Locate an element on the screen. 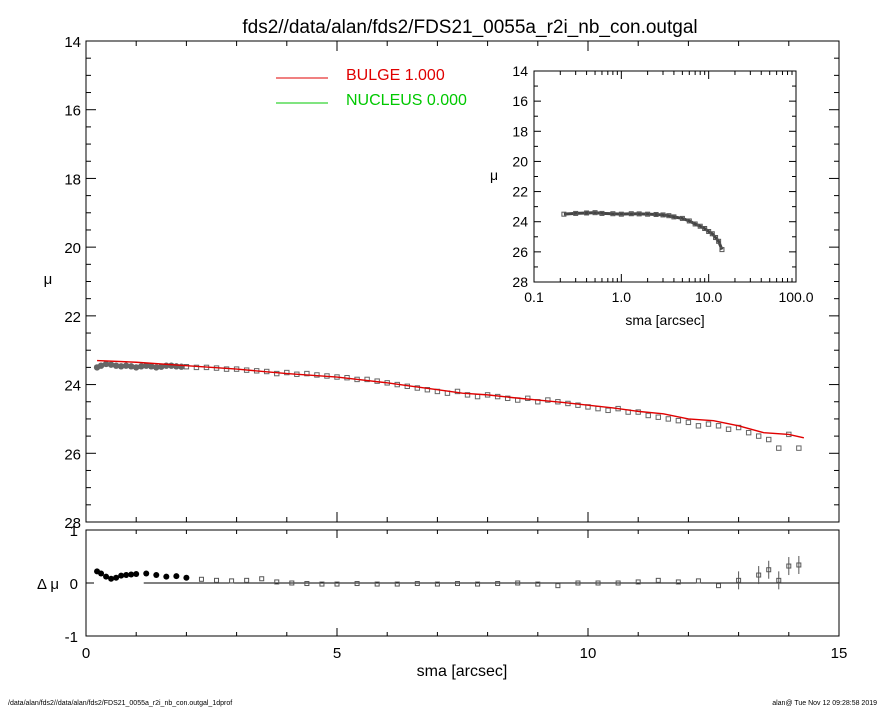 The image size is (885, 708). inset-axes: 0.1 1.0 10.0 100.0 14 16 18 20 22 24 26 28 is located at coordinates (662, 184).